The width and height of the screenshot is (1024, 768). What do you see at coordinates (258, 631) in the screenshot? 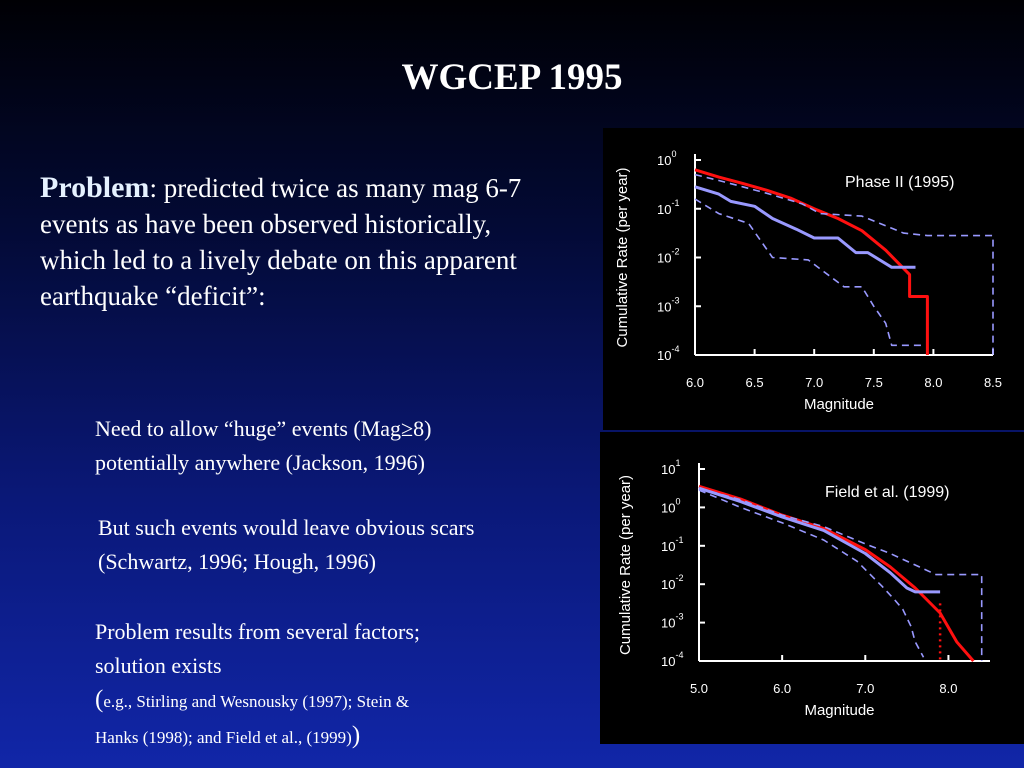
I see `solution-line-1: Problem results from several factors;` at bounding box center [258, 631].